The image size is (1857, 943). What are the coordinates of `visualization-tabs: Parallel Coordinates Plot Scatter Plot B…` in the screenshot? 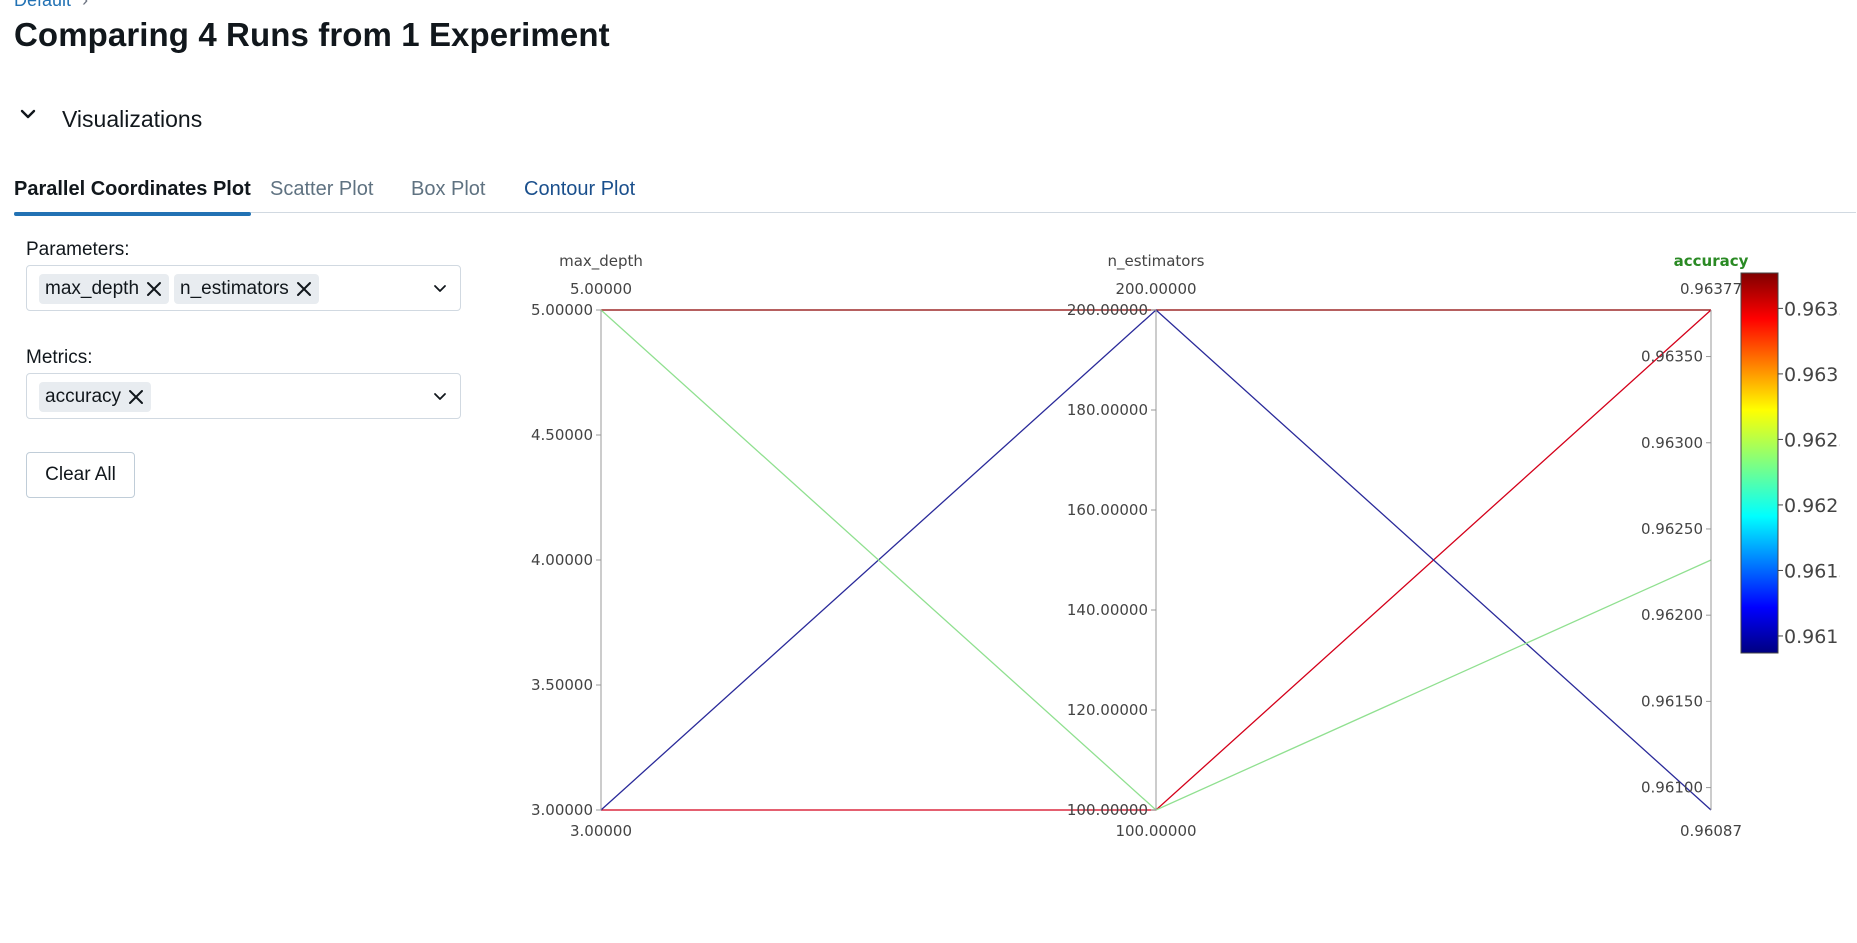 It's located at (935, 194).